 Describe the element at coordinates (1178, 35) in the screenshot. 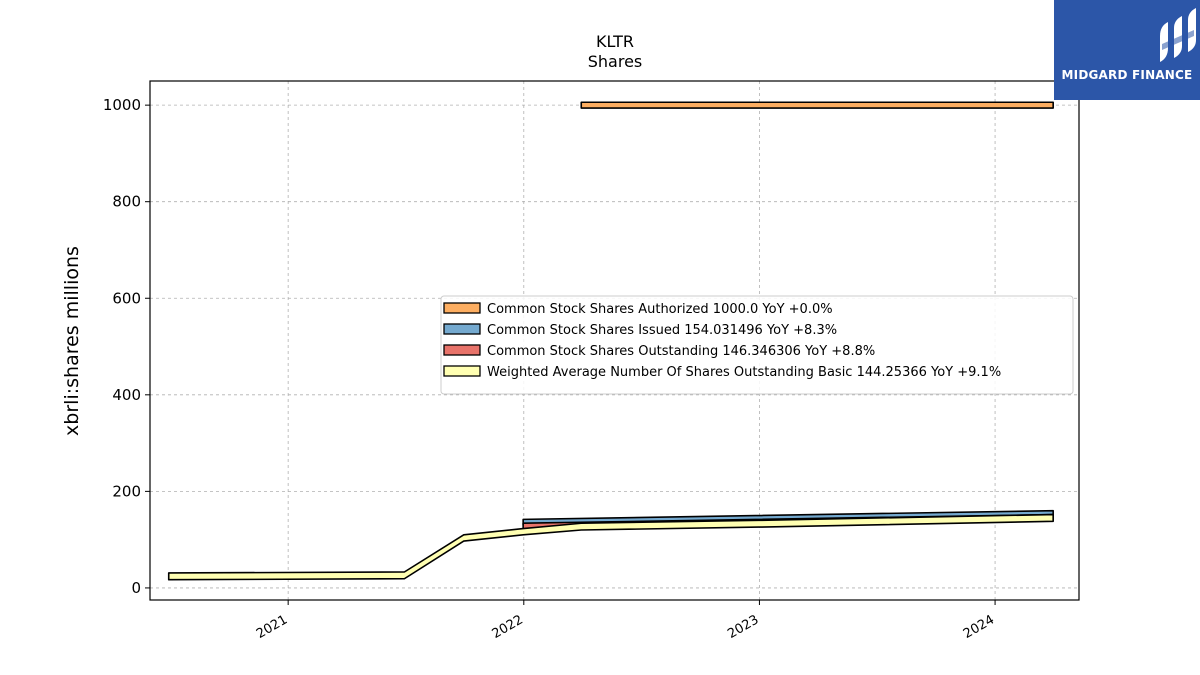

I see `brand-mark-icon` at that location.